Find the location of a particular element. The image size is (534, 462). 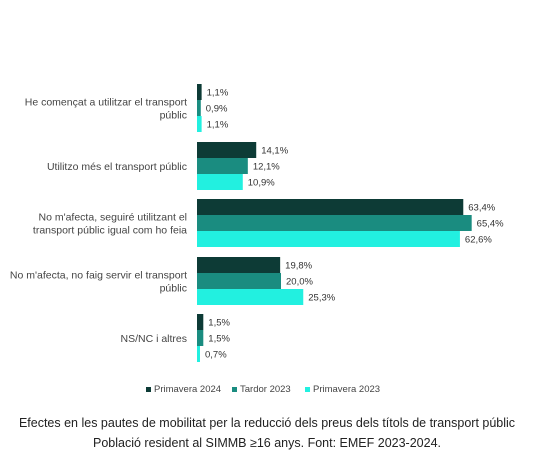

legend-label: Primavera 2024 is located at coordinates (187, 389).